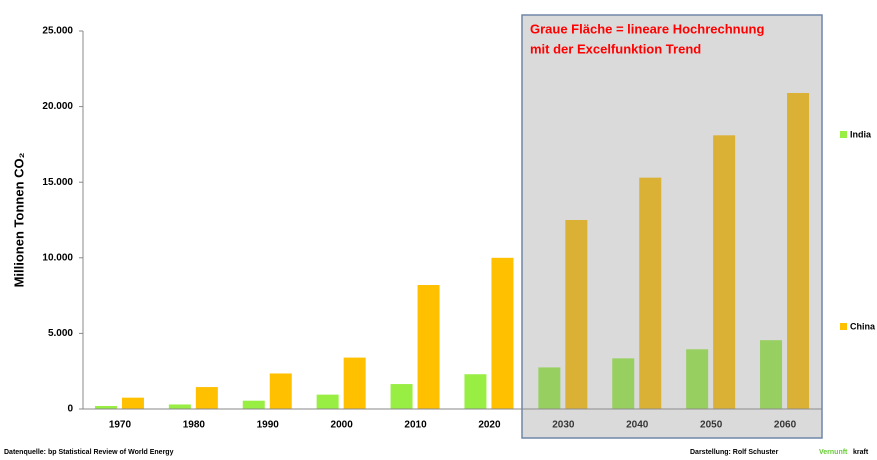 The height and width of the screenshot is (460, 877). I want to click on annotation: Graue Fläche = lineare Hochrechnung, so click(647, 28).